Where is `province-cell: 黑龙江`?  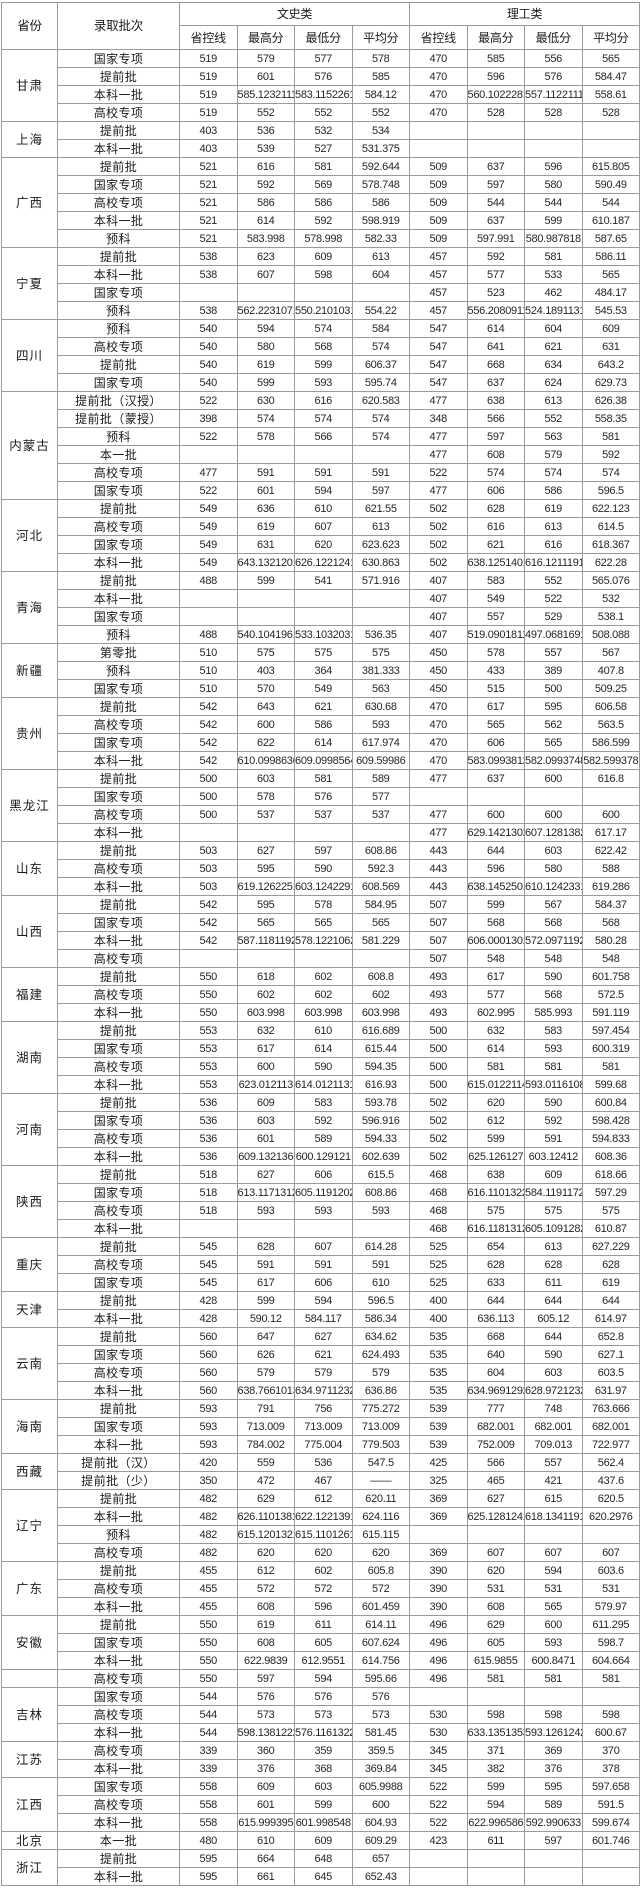
province-cell: 黑龙江 is located at coordinates (29, 805).